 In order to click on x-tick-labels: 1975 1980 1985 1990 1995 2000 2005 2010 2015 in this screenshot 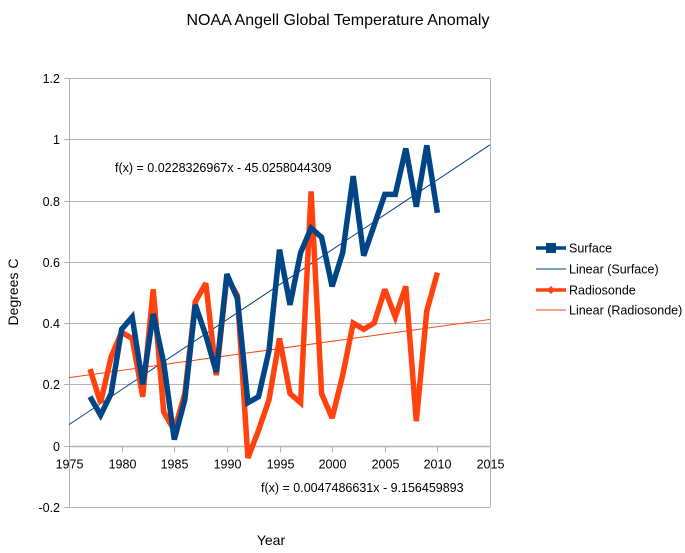, I will do `click(280, 465)`.